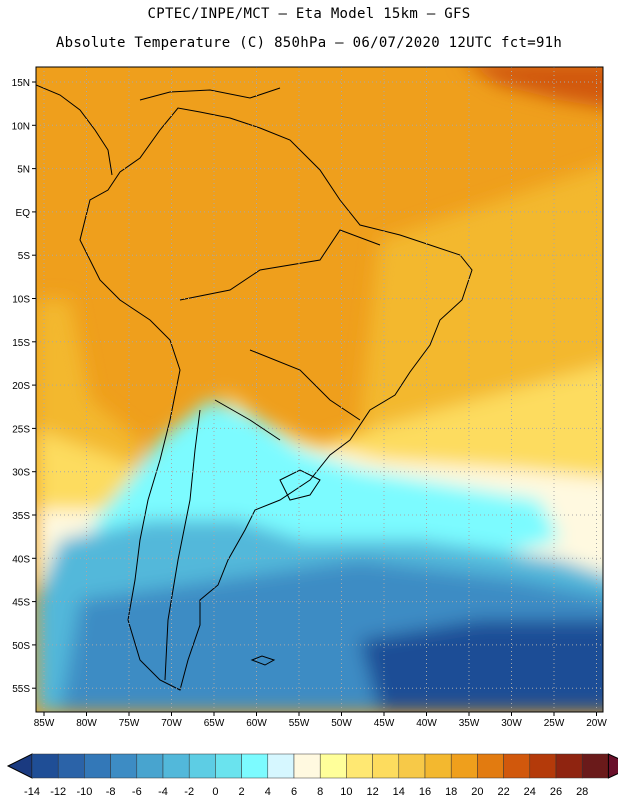 This screenshot has width=618, height=800. What do you see at coordinates (215, 792) in the screenshot?
I see `colorbar-tick-label: 0` at bounding box center [215, 792].